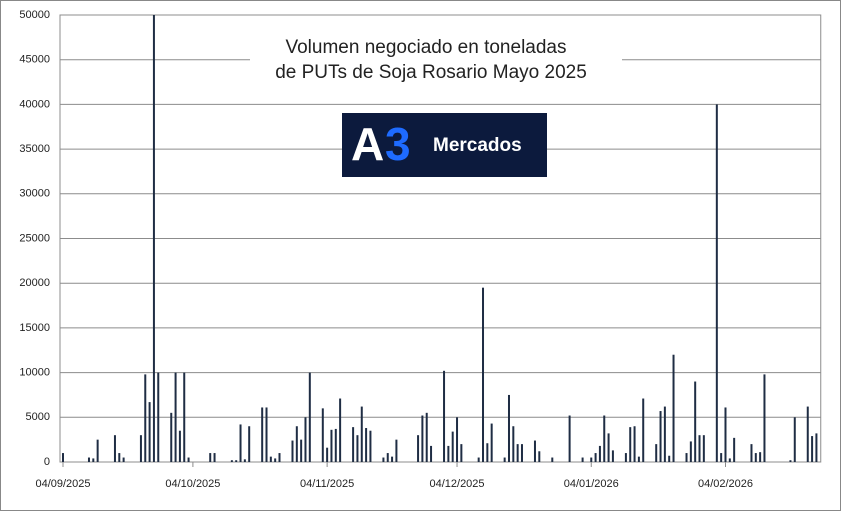 The height and width of the screenshot is (517, 842). Describe the element at coordinates (436, 59) in the screenshot. I see `title-background` at that location.